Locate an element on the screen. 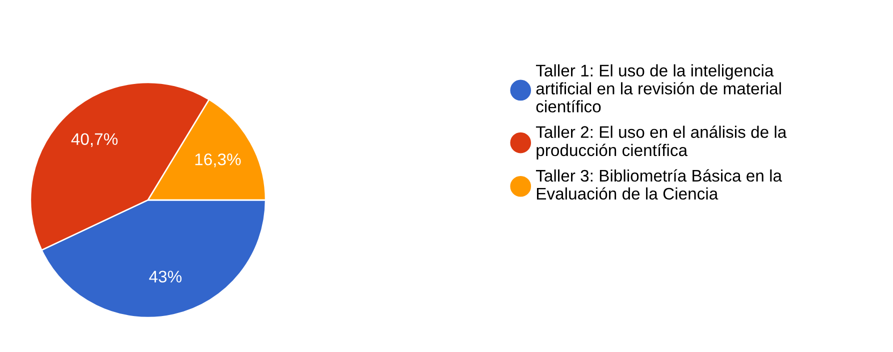 The height and width of the screenshot is (352, 893). data-label: 43% is located at coordinates (165, 276).